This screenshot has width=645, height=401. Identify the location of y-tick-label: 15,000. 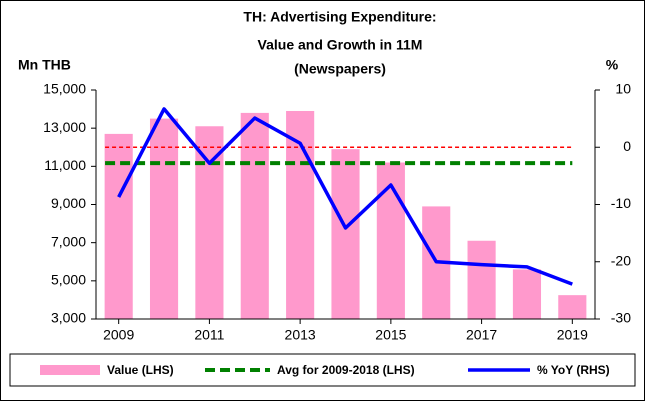
(64, 89).